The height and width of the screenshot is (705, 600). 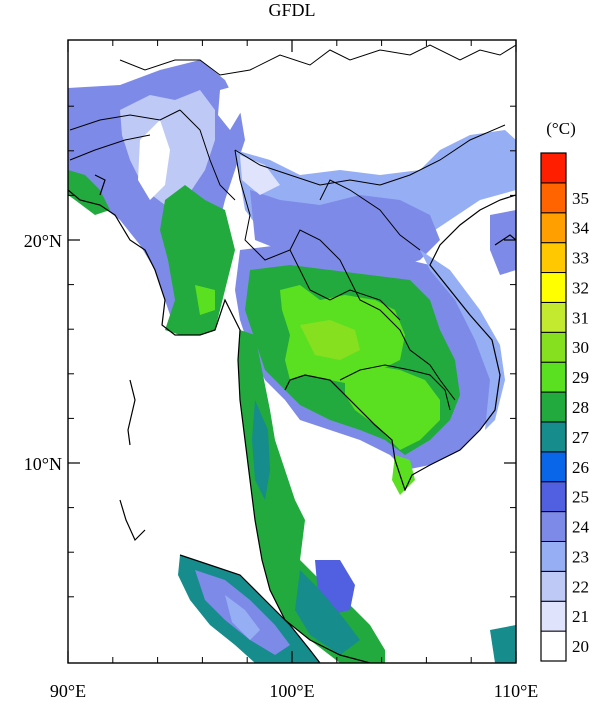 I want to click on colorbar-label: 27, so click(x=581, y=437).